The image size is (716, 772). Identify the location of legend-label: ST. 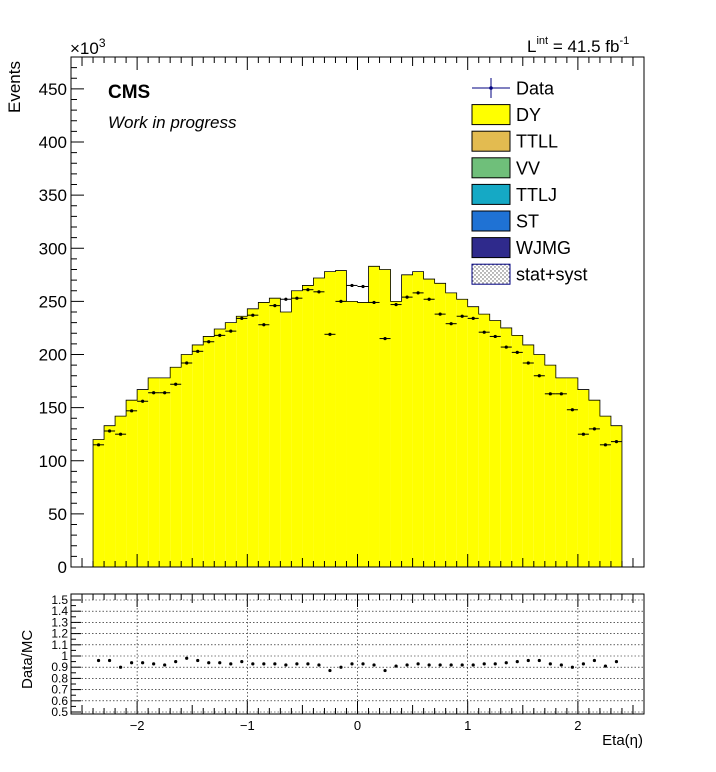
(527, 222).